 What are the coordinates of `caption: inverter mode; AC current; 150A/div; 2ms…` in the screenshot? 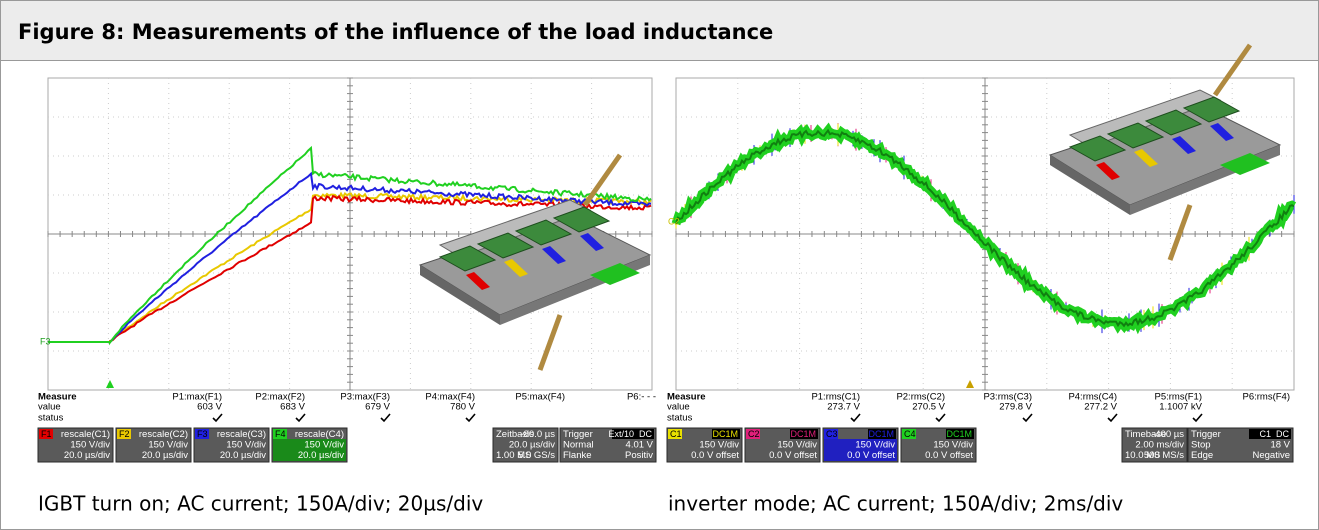 It's located at (895, 504).